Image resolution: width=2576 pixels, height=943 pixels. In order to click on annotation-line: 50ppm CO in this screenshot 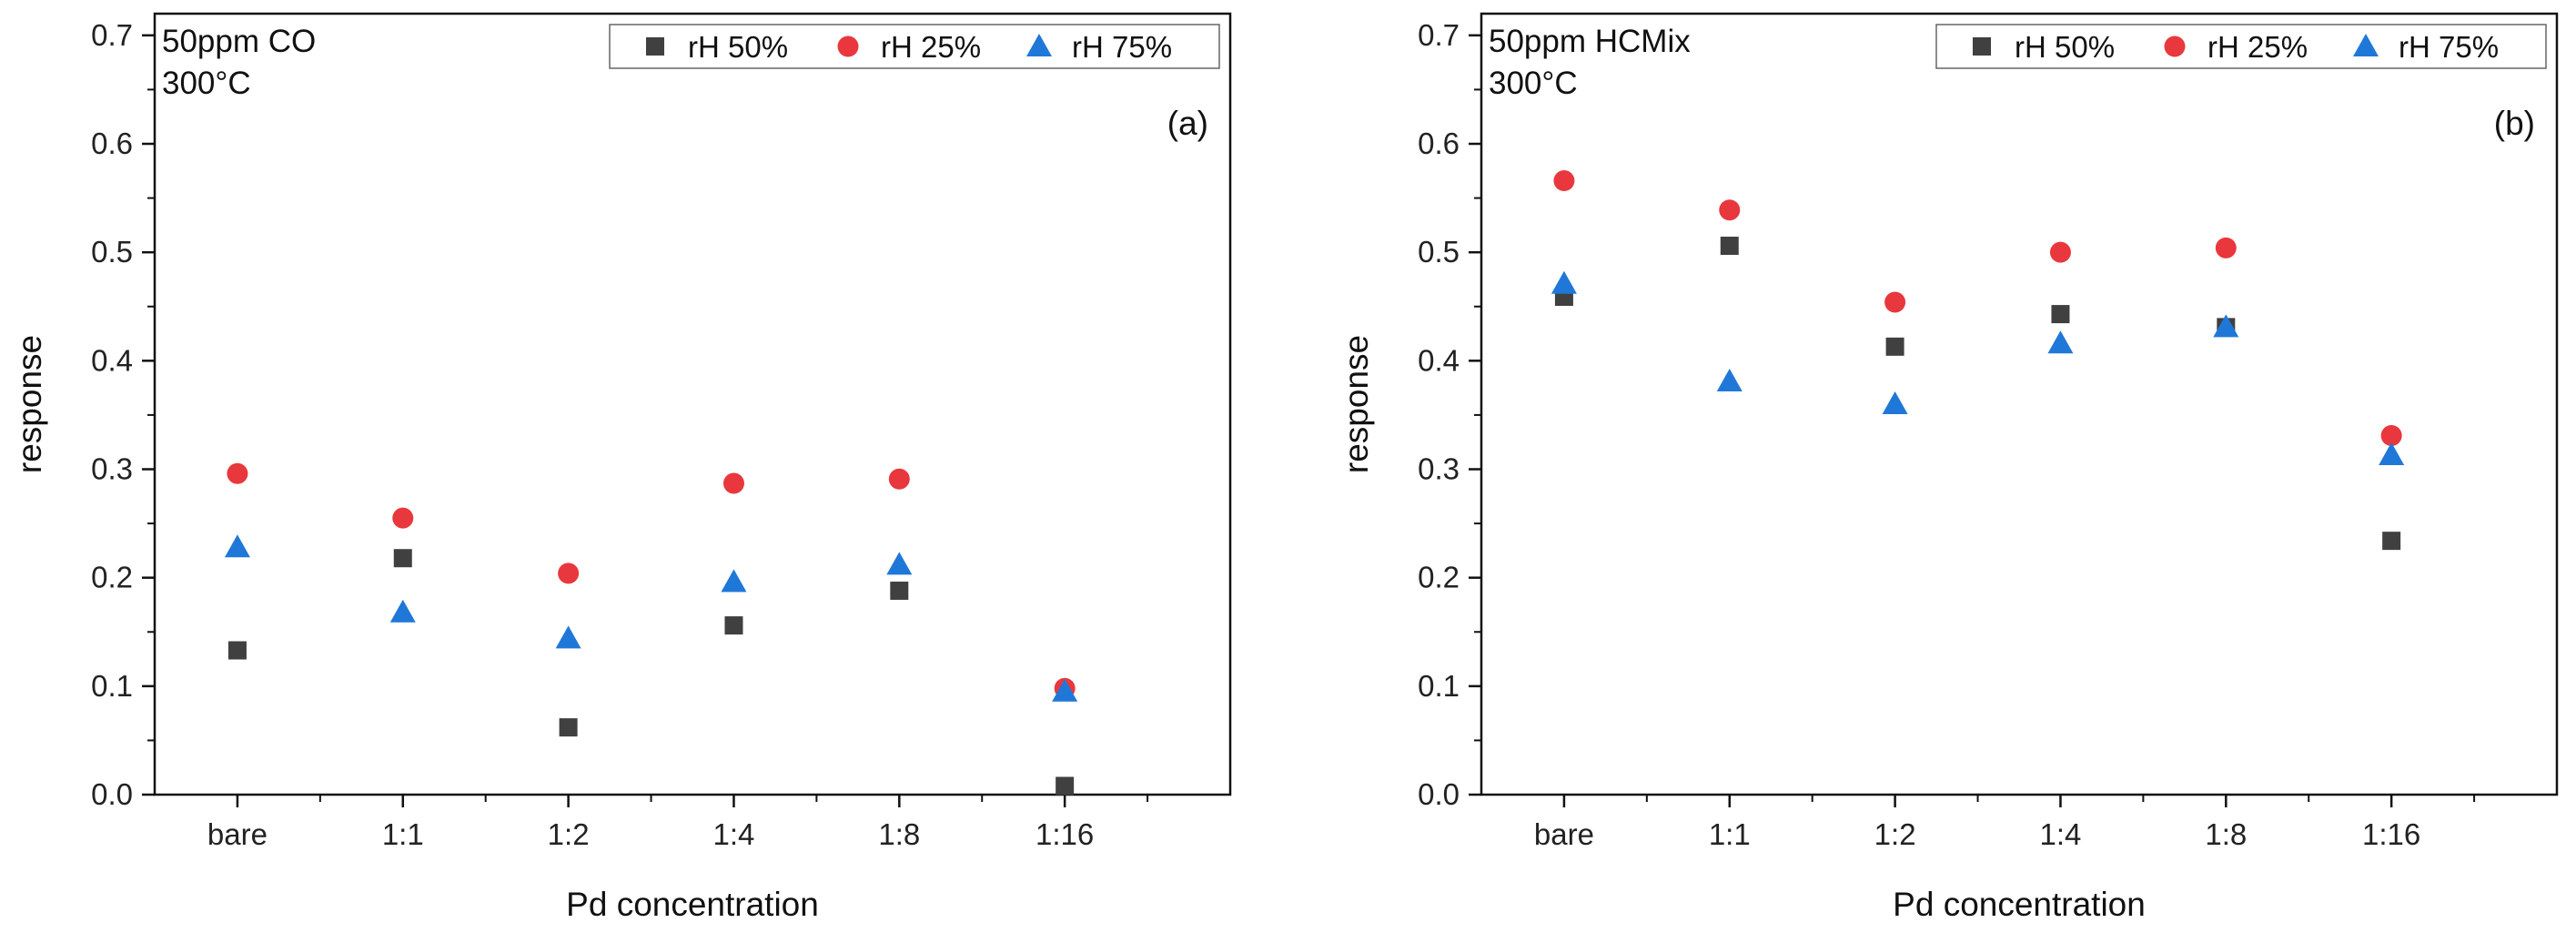, I will do `click(239, 41)`.